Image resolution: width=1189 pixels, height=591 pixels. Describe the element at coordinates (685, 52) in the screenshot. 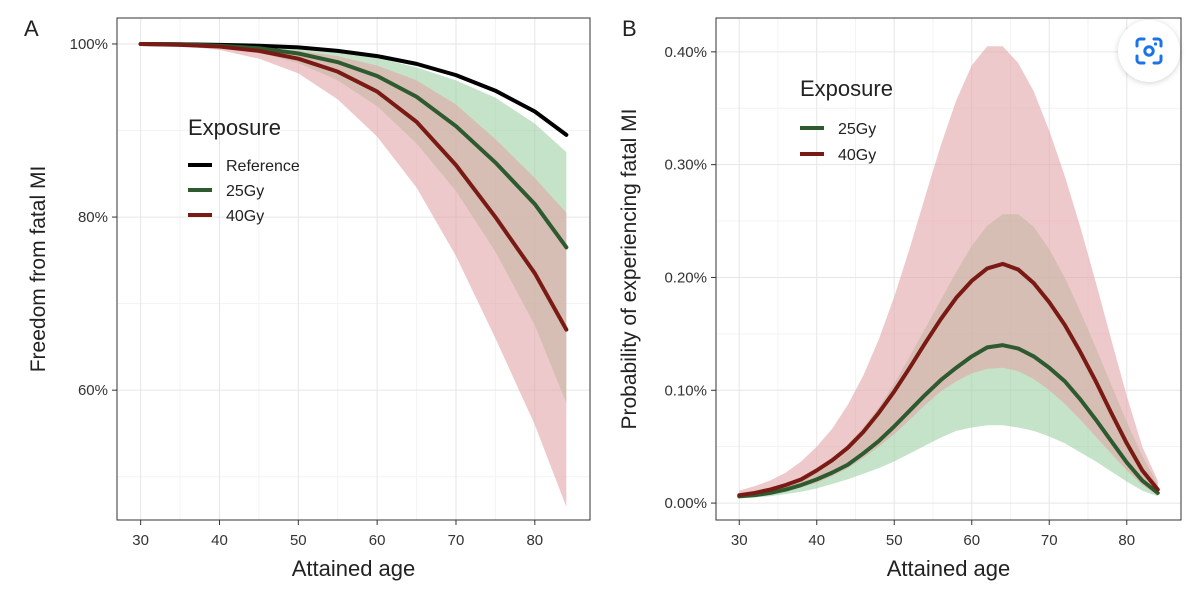

I see `y-tick-label: 0.40%` at that location.